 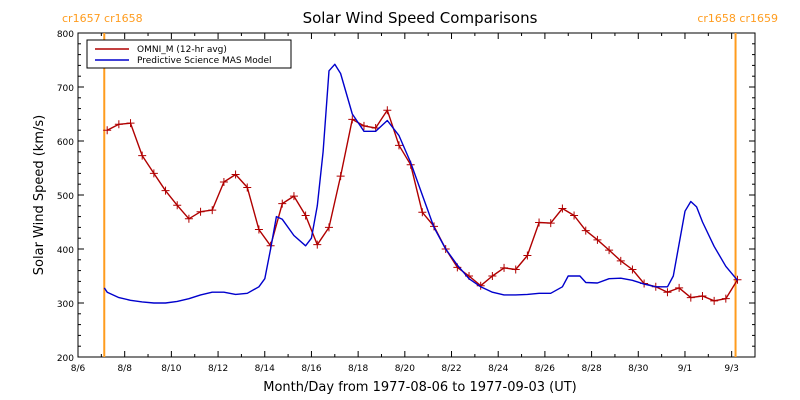 What do you see at coordinates (545, 369) in the screenshot?
I see `x-tick-label: 8/26` at bounding box center [545, 369].